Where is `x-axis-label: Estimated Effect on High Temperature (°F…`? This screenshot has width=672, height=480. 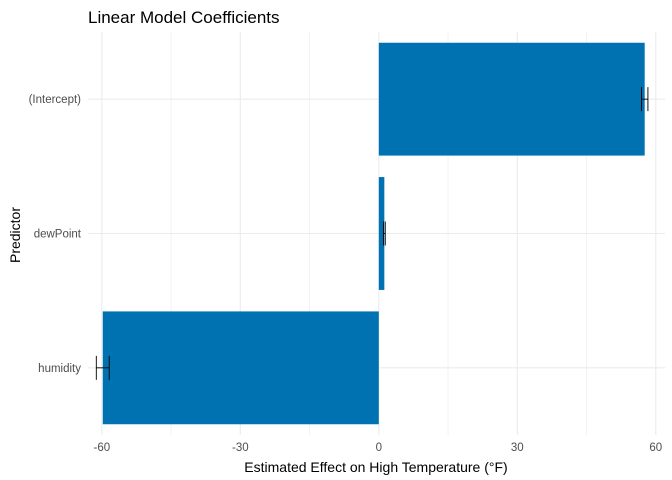
x-axis-label: Estimated Effect on High Temperature (°F… is located at coordinates (375, 467).